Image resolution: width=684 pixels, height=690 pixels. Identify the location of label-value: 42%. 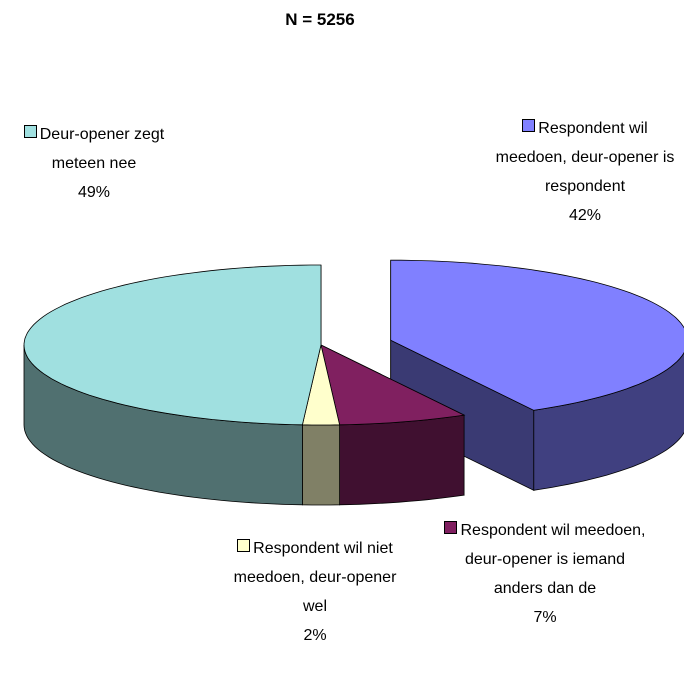
(585, 215).